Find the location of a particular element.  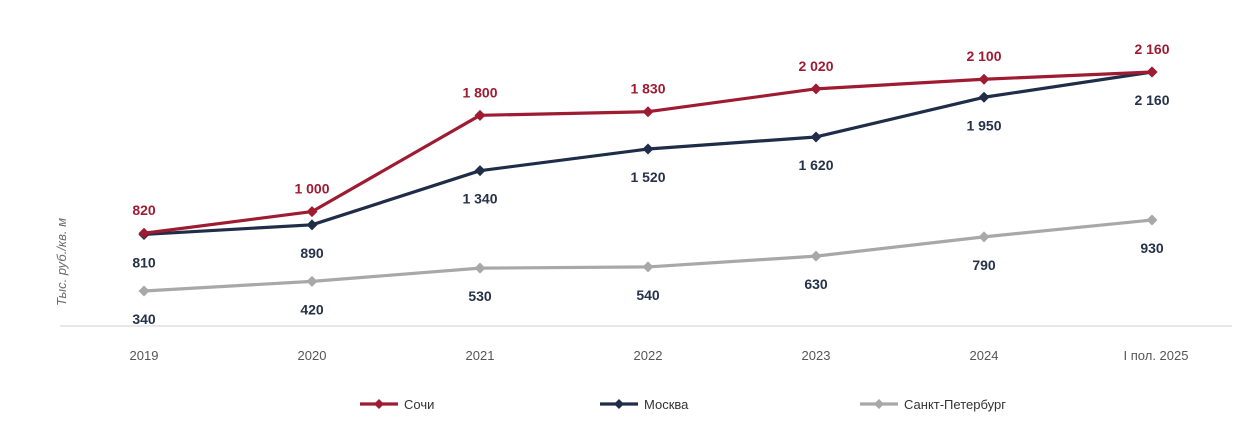

legend-label: Москва is located at coordinates (666, 404).